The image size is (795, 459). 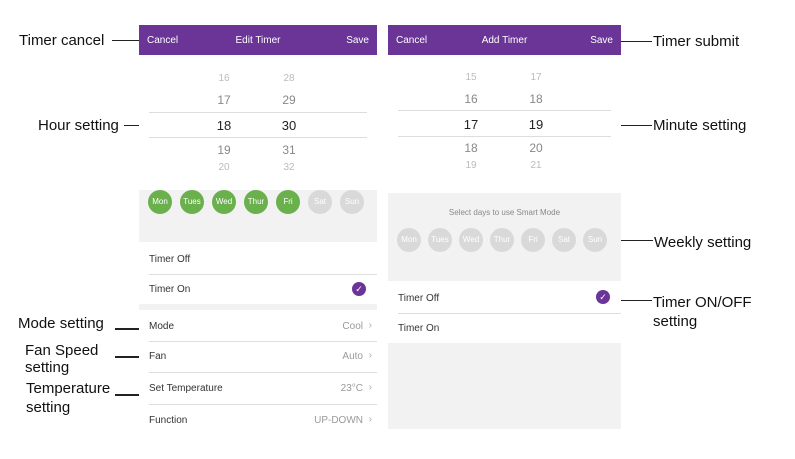 I want to click on temperature-value: 23°C, so click(x=351, y=388).